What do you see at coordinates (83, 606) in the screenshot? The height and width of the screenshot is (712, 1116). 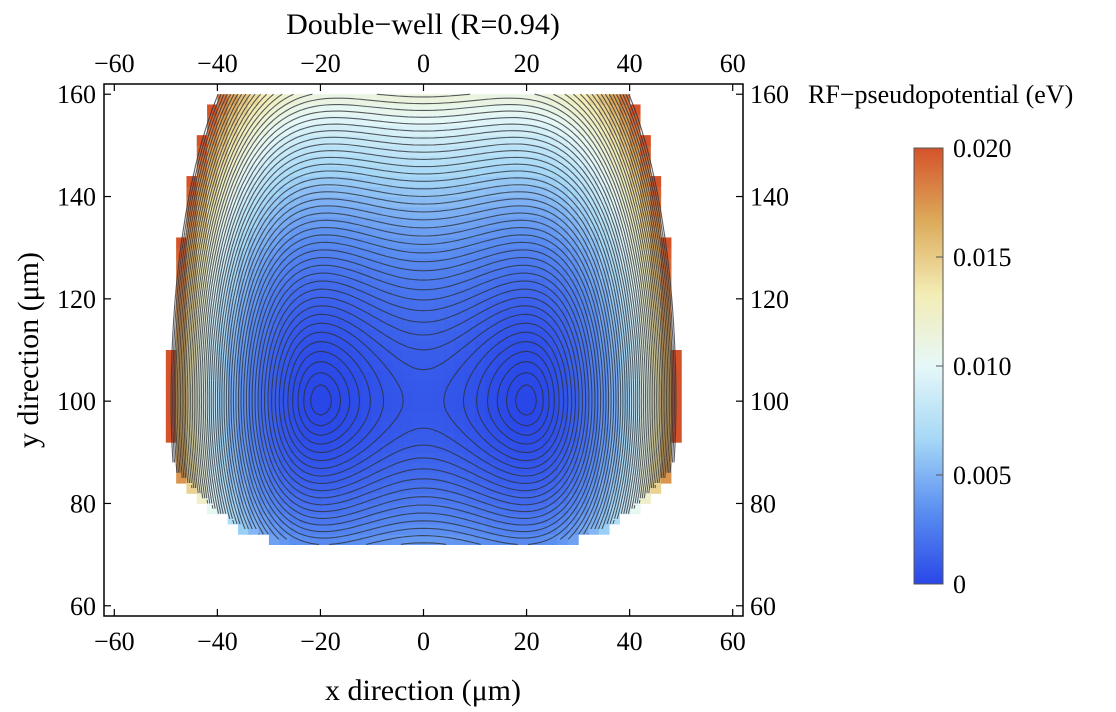 I see `y-tick-label-left: 60` at bounding box center [83, 606].